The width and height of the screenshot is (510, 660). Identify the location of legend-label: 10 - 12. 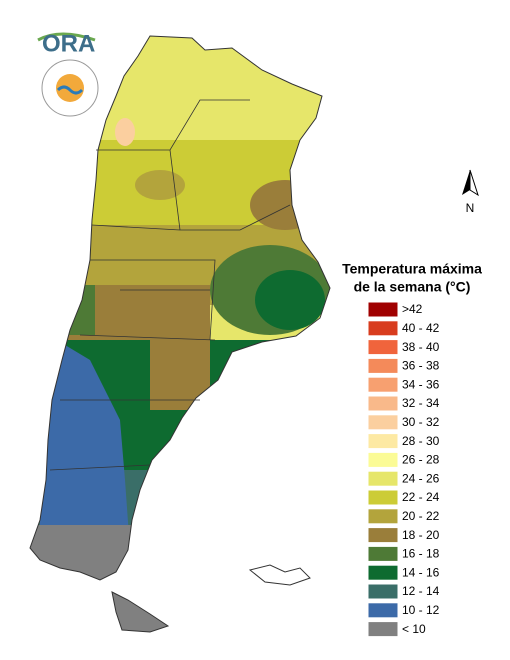
(421, 610).